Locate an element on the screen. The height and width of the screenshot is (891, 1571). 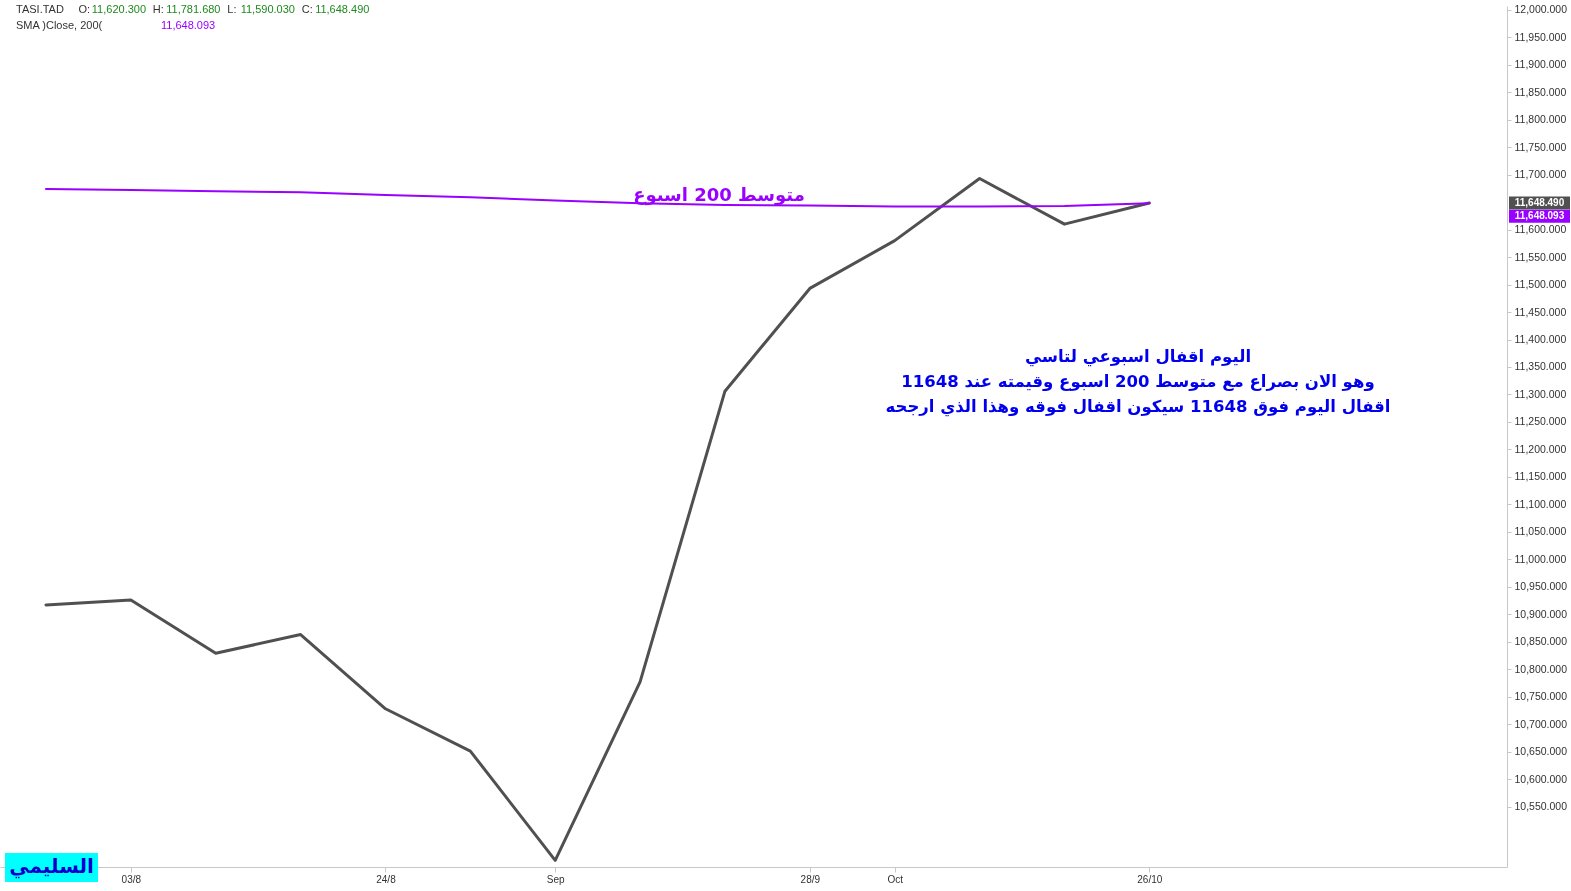
y-tick-label: 11,150.000 is located at coordinates (1540, 476).